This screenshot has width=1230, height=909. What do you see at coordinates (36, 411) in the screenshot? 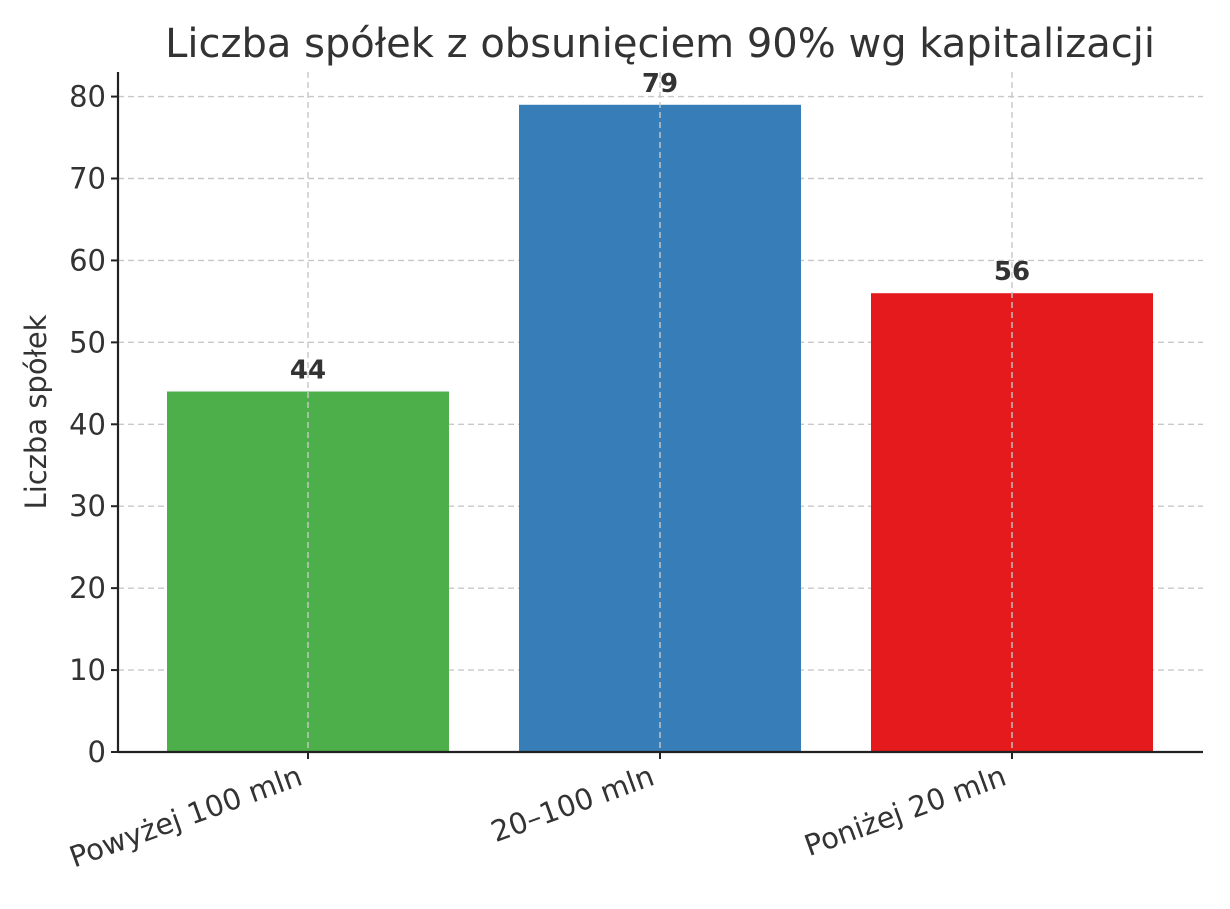
I see `y-axis-label: Liczba spółek` at bounding box center [36, 411].